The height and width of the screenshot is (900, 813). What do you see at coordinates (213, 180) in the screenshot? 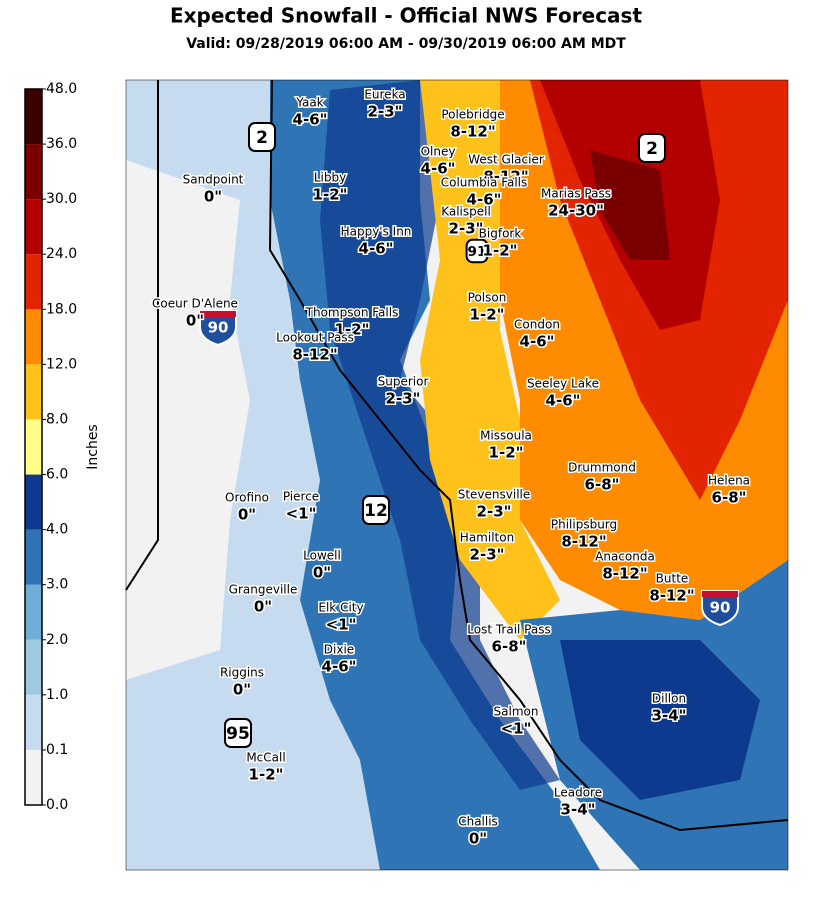
I see `place-name: Sandpoint` at bounding box center [213, 180].